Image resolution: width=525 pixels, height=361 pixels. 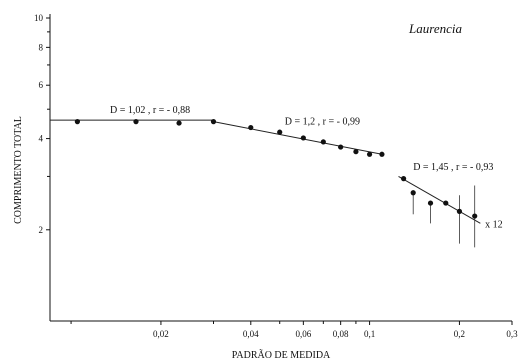 I want to click on x-tick-label: 0,2, so click(x=459, y=334).